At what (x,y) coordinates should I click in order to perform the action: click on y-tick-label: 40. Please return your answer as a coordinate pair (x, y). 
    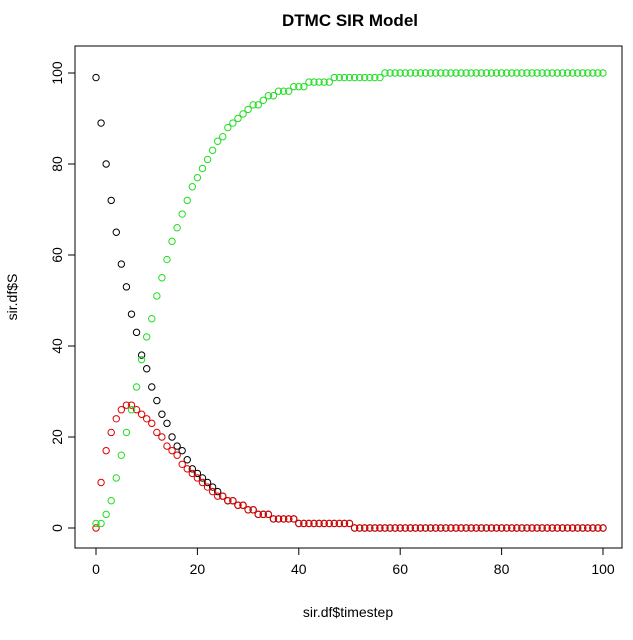
    Looking at the image, I should click on (57, 346).